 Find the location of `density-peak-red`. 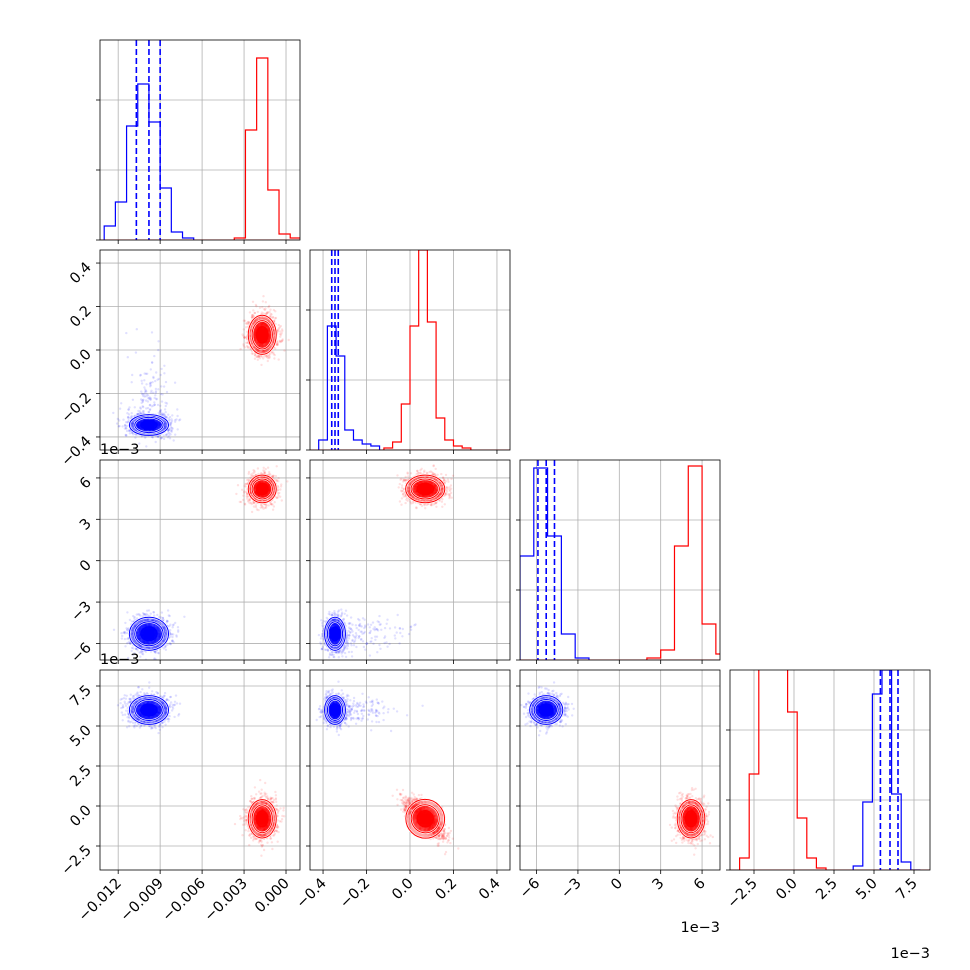

density-peak-red is located at coordinates (262, 334).